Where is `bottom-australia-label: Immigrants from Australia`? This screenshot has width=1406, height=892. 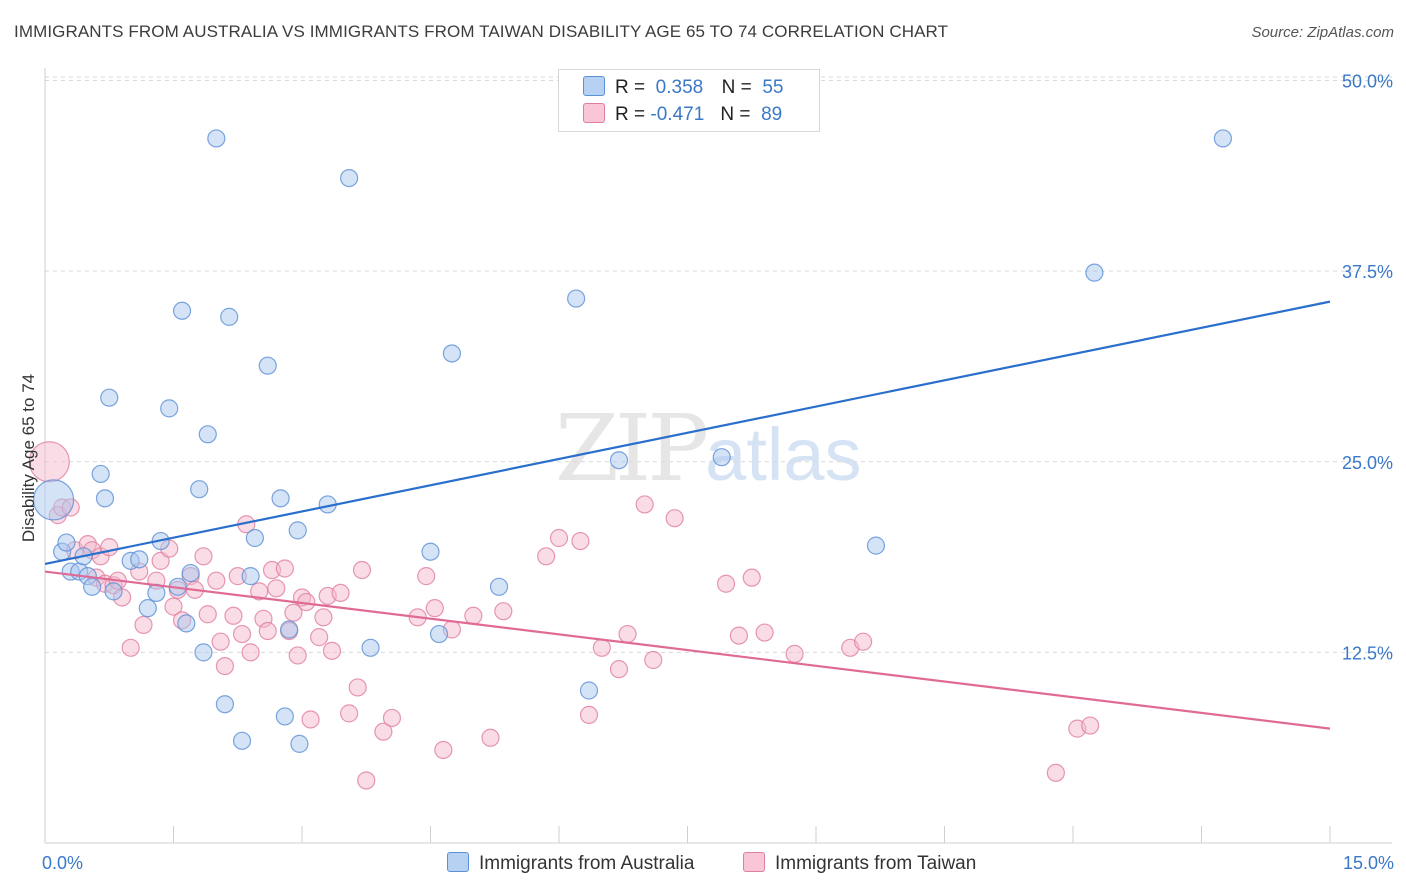 bottom-australia-label: Immigrants from Australia is located at coordinates (587, 863).